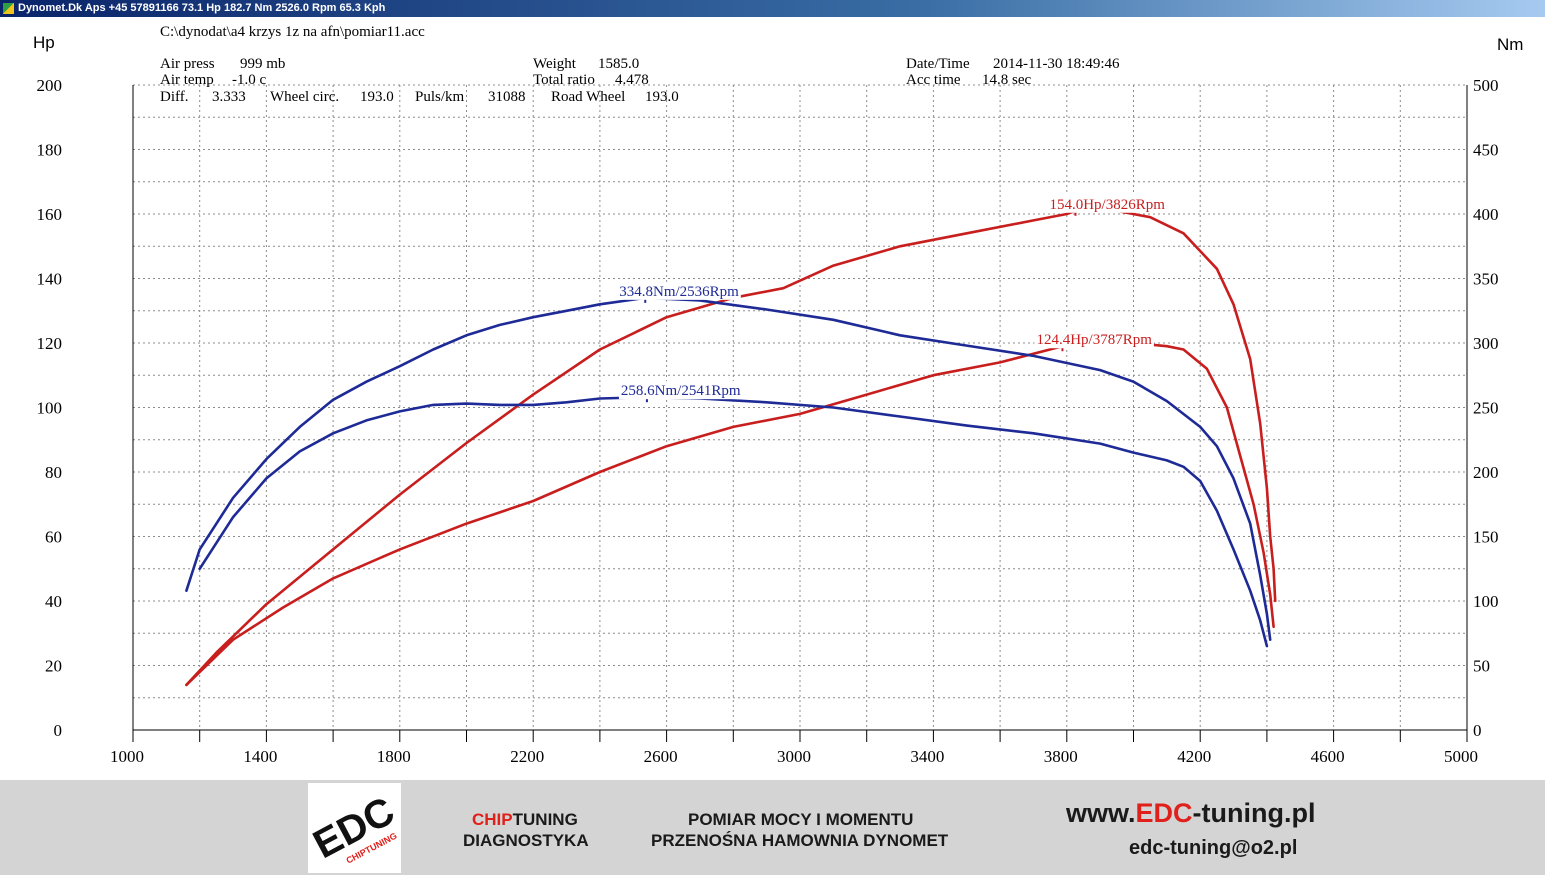 The height and width of the screenshot is (878, 1545). I want to click on total-ratio-value: 4.478, so click(632, 80).